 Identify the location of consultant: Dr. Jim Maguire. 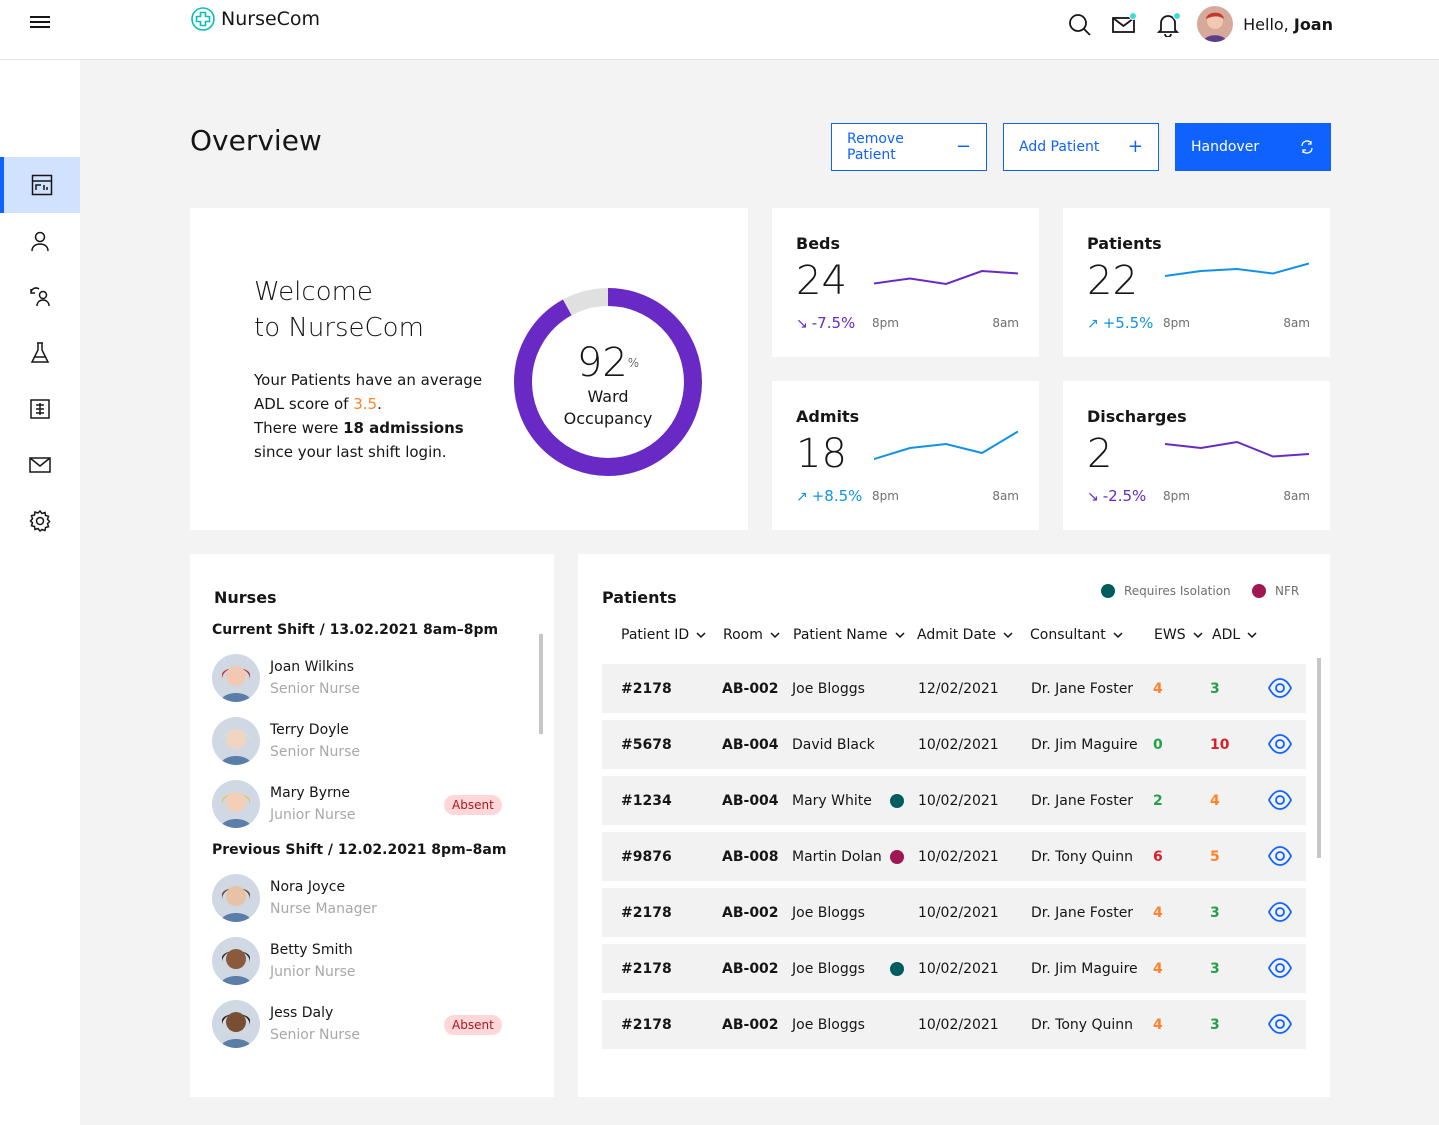
(1084, 744).